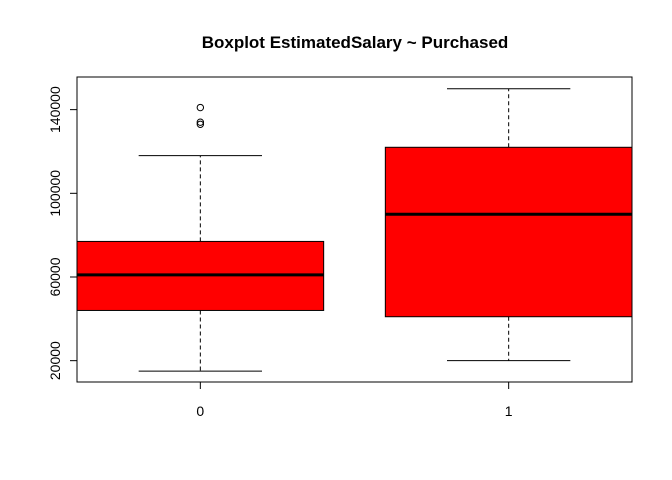 Image resolution: width=672 pixels, height=480 pixels. What do you see at coordinates (55, 360) in the screenshot?
I see `y-tick-label: 20000` at bounding box center [55, 360].